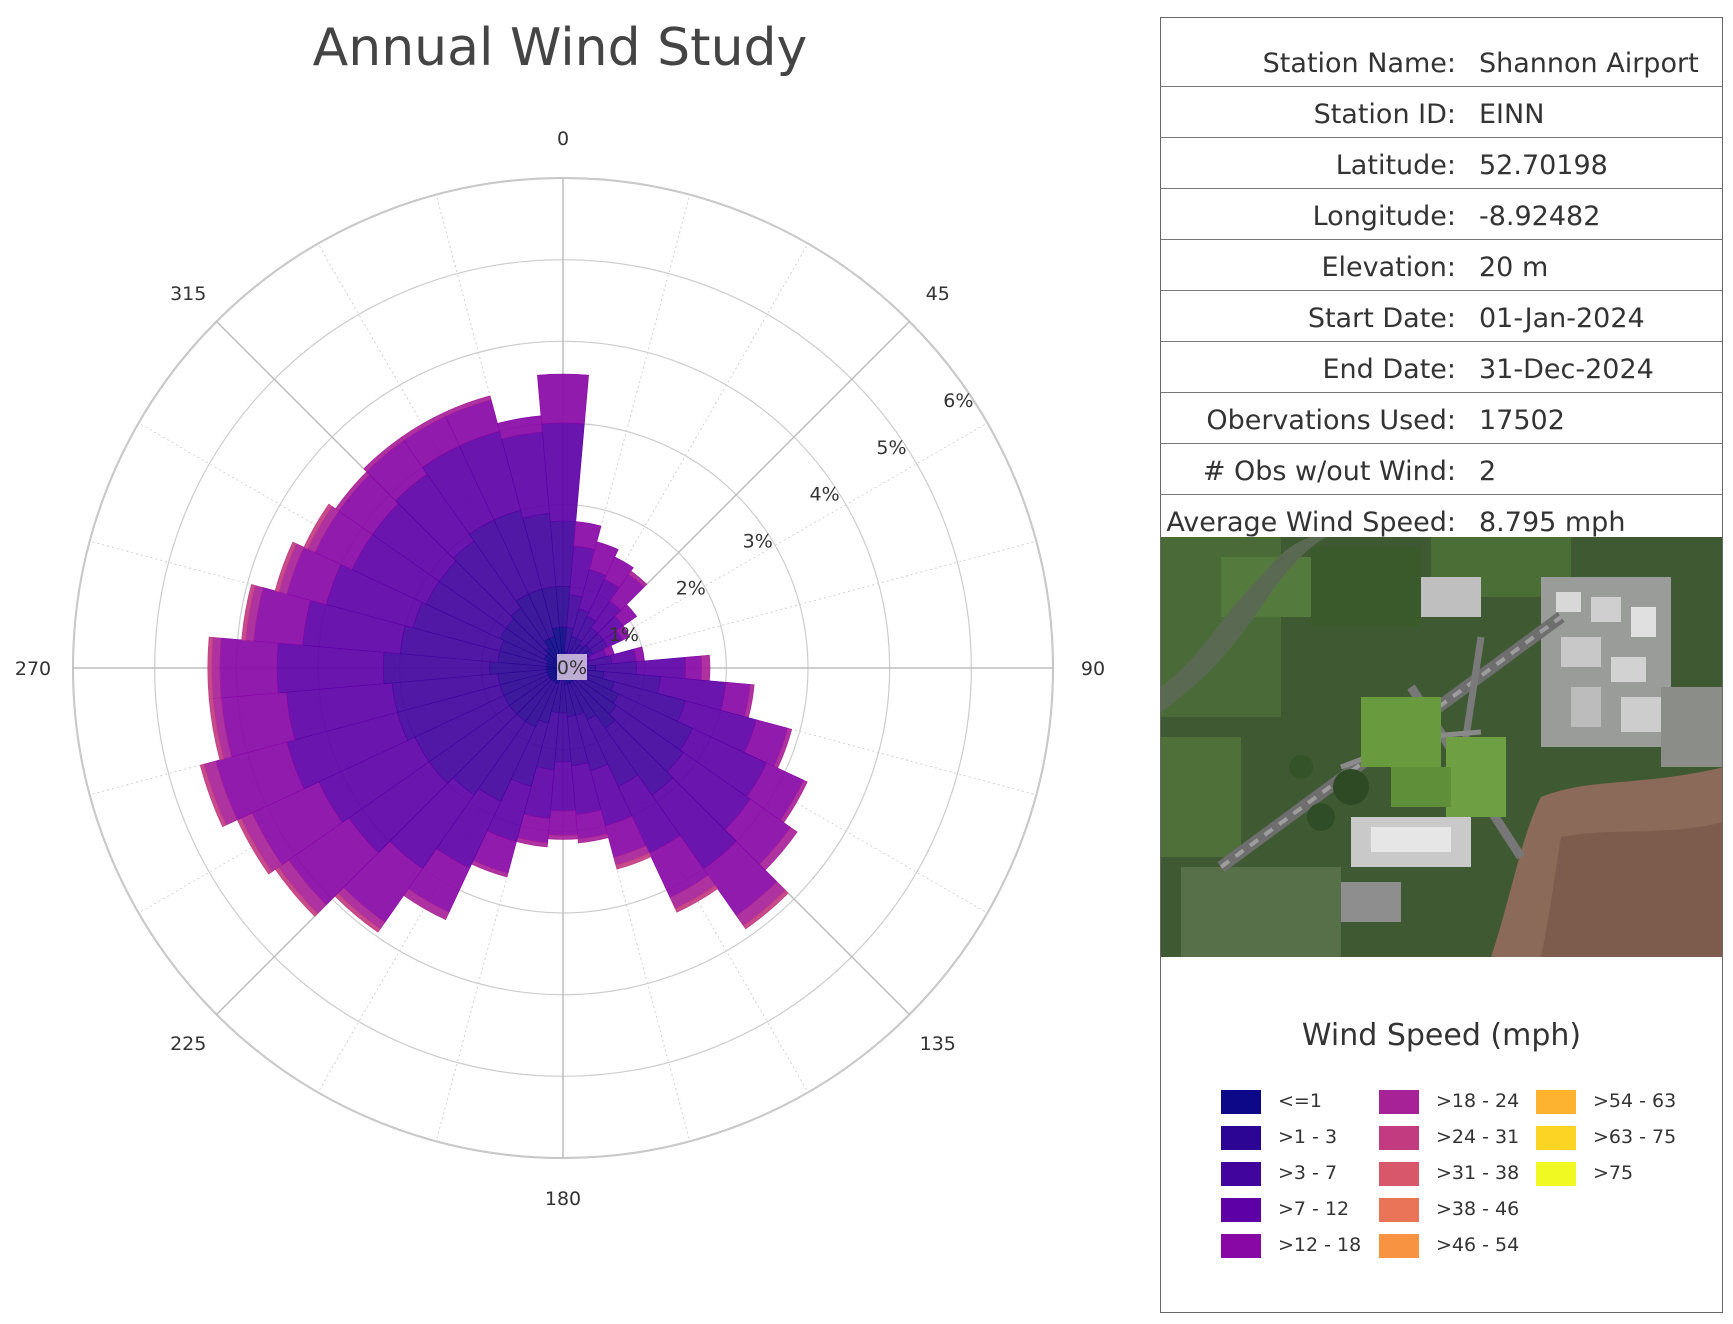  I want to click on station-info-row: Start Date: 01-Jan-2024, so click(1441, 318).